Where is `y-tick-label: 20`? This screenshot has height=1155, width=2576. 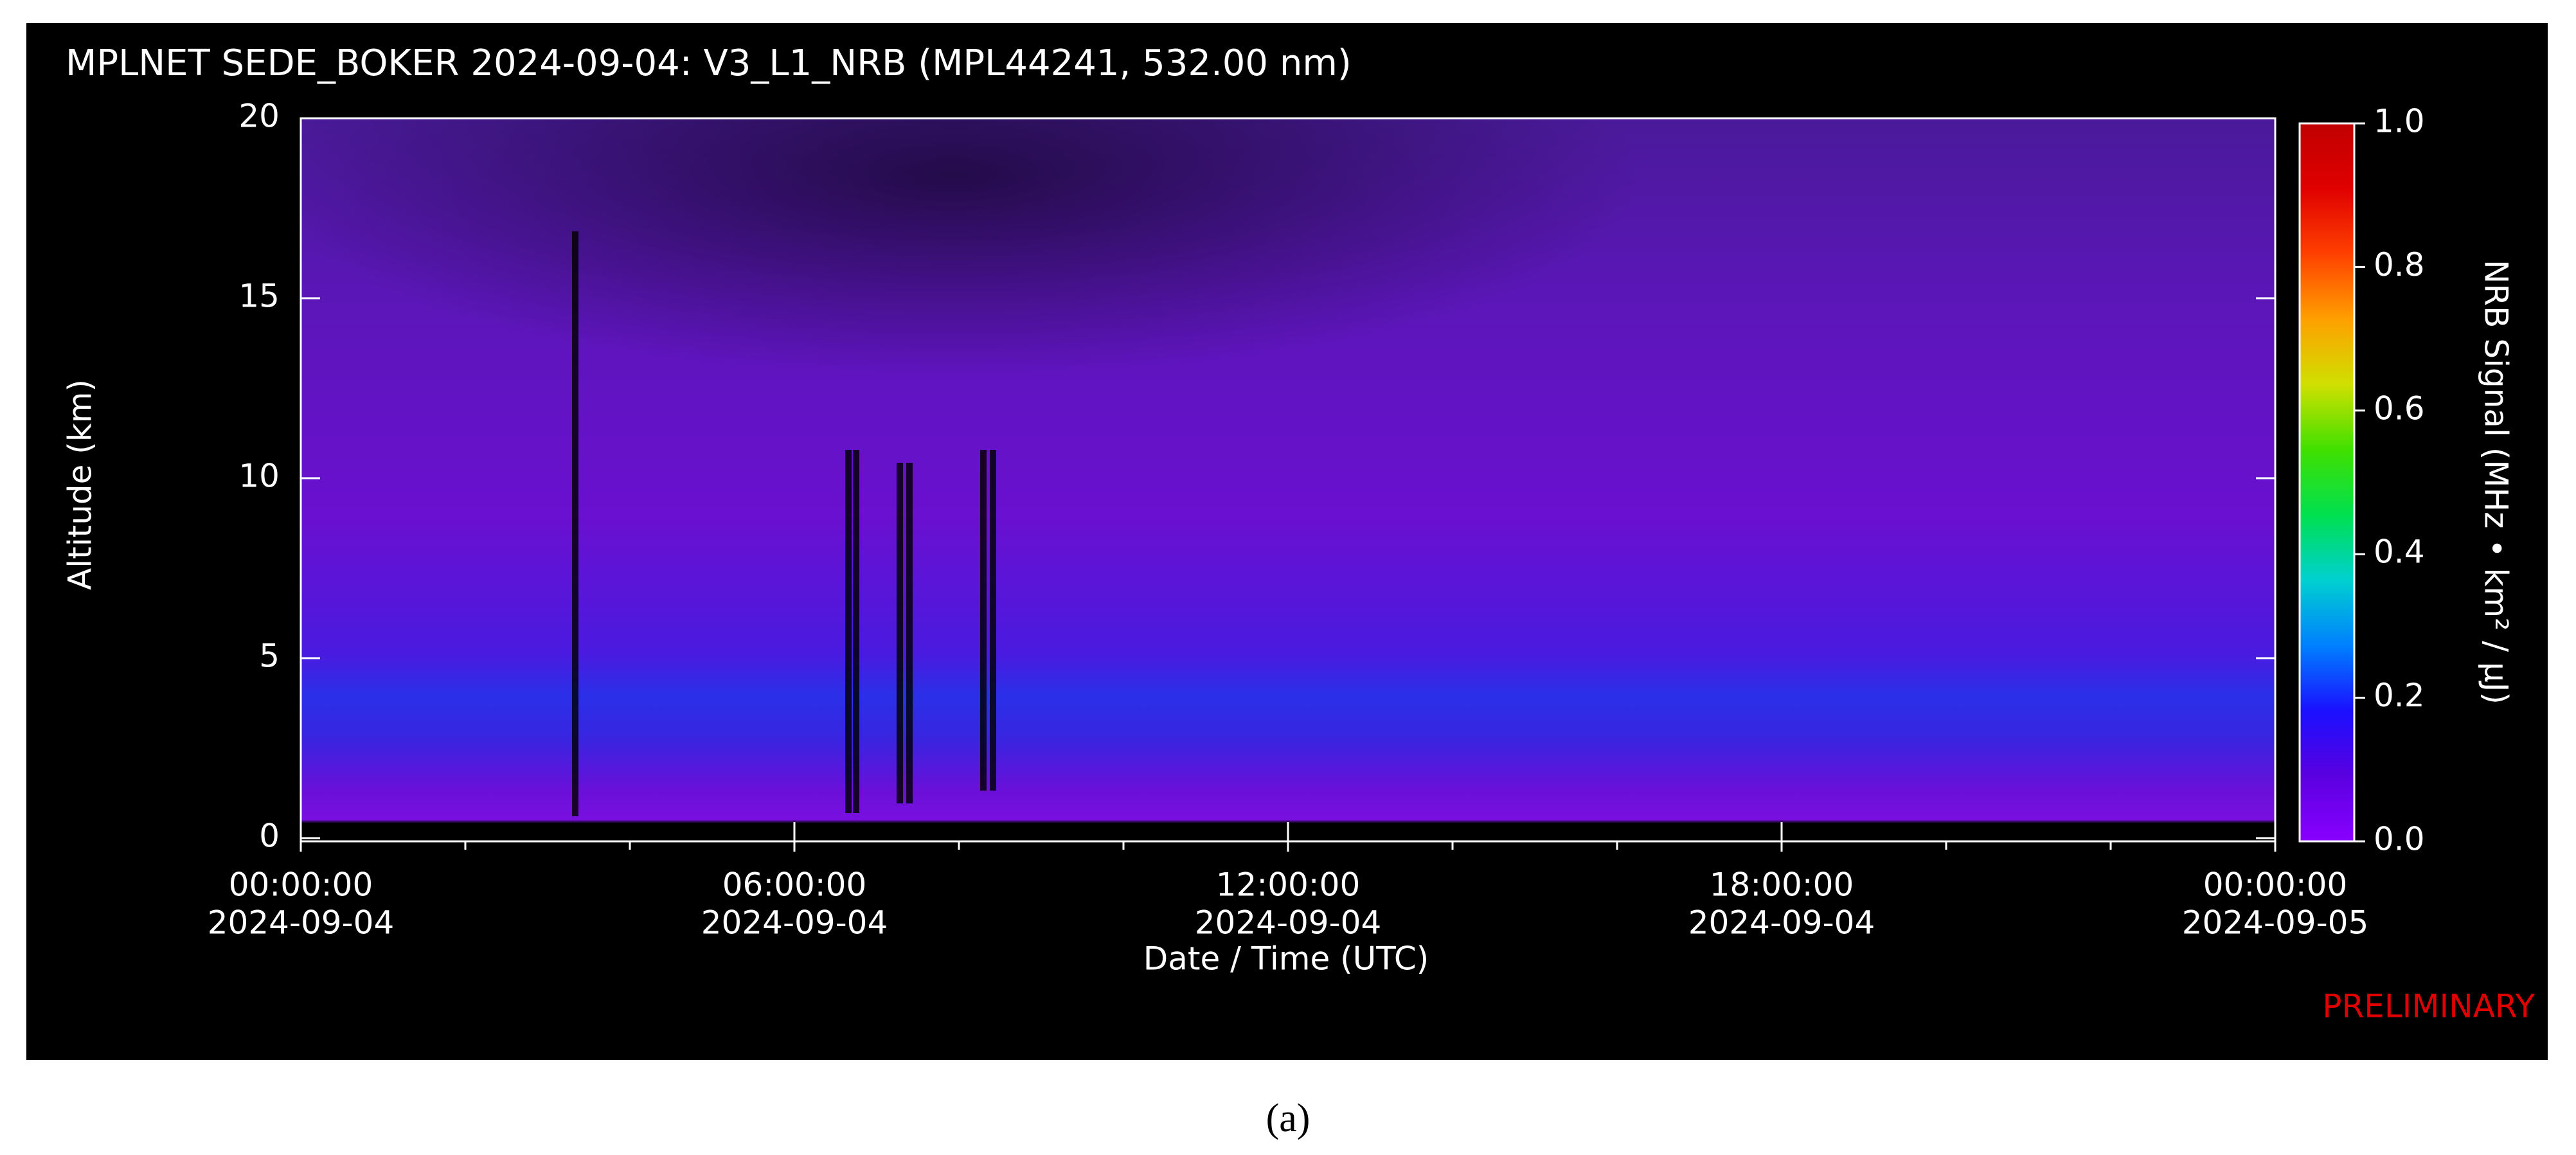 y-tick-label: 20 is located at coordinates (259, 116).